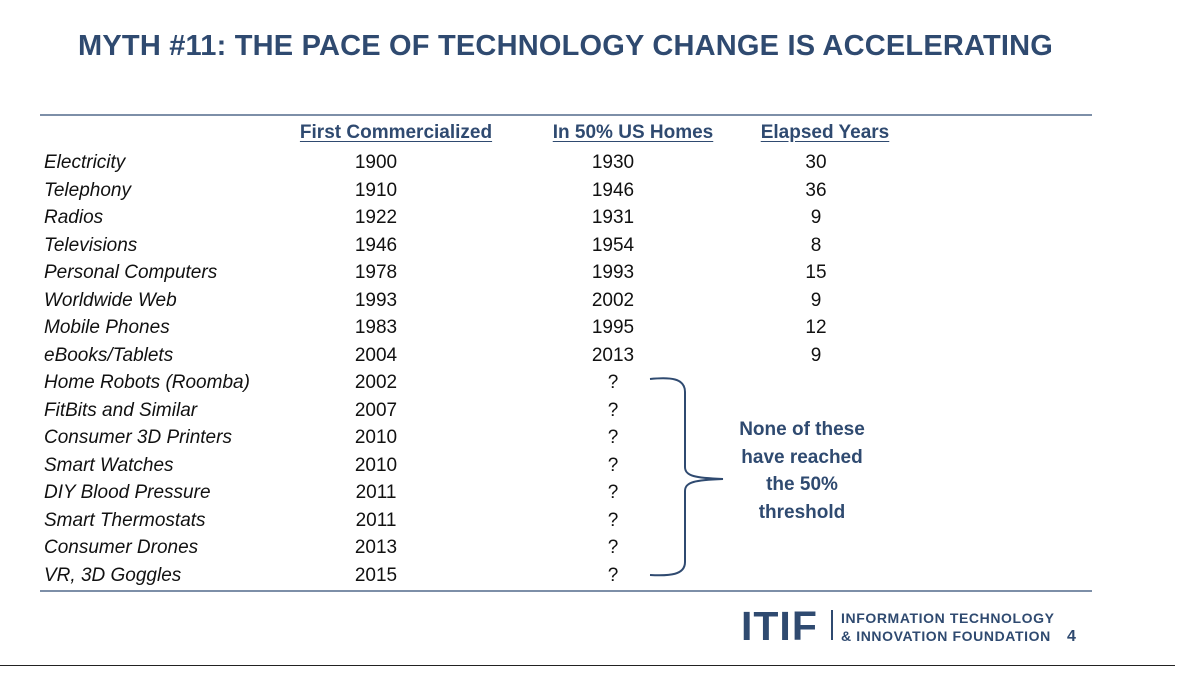  What do you see at coordinates (550, 356) in the screenshot?
I see `table-row: eBooks/Tablets 2004 2013 9` at bounding box center [550, 356].